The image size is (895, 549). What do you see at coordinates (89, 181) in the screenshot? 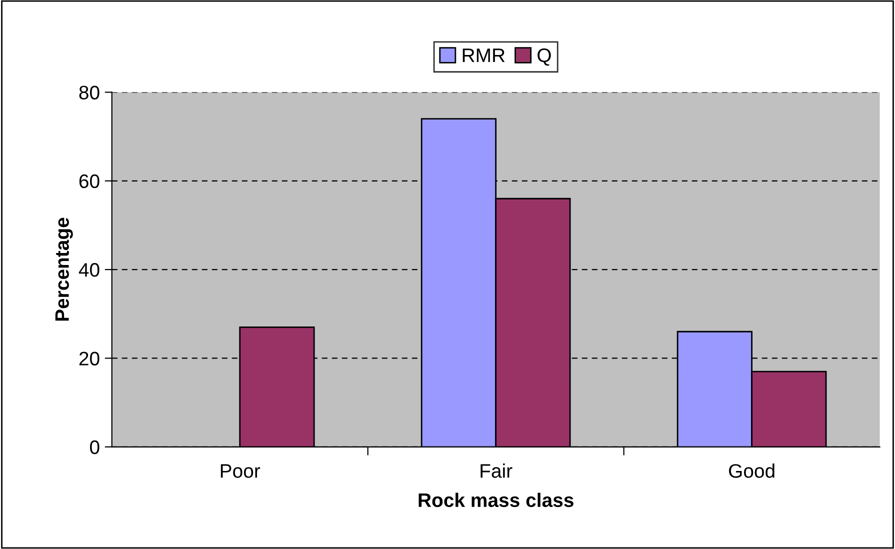
I see `y-tick-label: 60` at bounding box center [89, 181].